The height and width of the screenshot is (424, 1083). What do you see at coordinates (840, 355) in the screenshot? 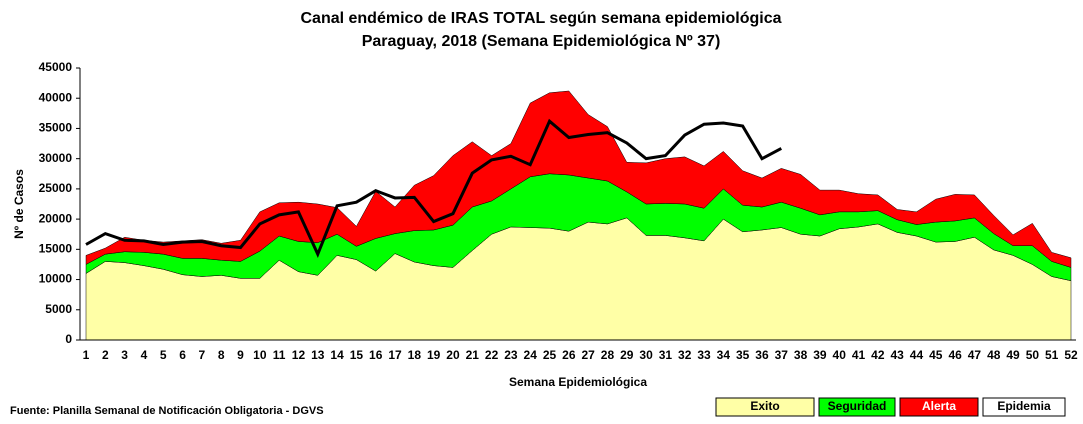
I see `x-tick-label: 40` at bounding box center [840, 355].